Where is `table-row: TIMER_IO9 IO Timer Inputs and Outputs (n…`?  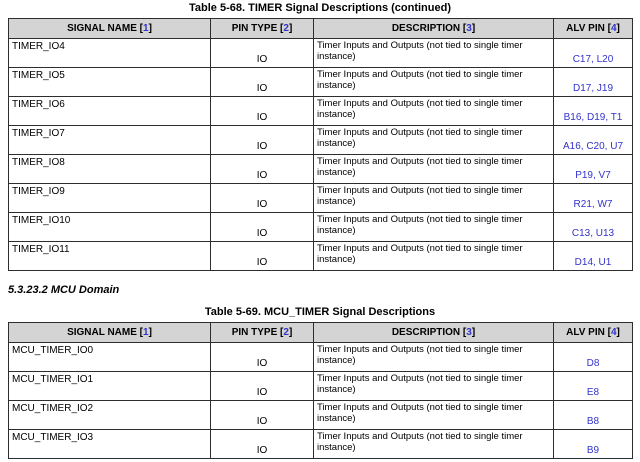 table-row: TIMER_IO9 IO Timer Inputs and Outputs (n… is located at coordinates (320, 198).